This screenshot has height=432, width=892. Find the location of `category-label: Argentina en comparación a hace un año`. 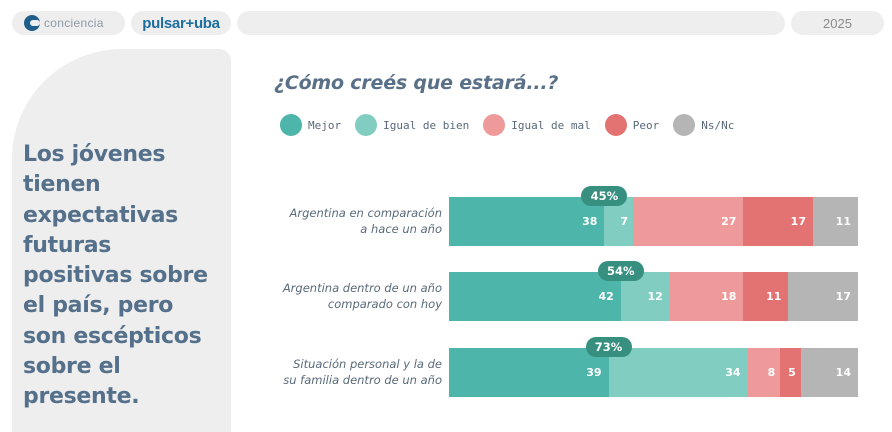

category-label: Argentina en comparación a hace un año is located at coordinates (347, 221).